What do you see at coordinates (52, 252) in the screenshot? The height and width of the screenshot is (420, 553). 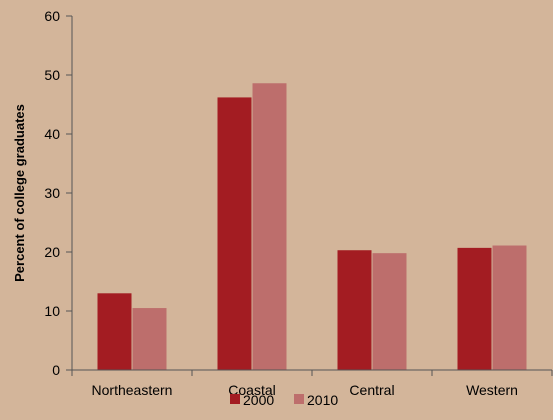 I see `y-tick-label: 20` at bounding box center [52, 252].